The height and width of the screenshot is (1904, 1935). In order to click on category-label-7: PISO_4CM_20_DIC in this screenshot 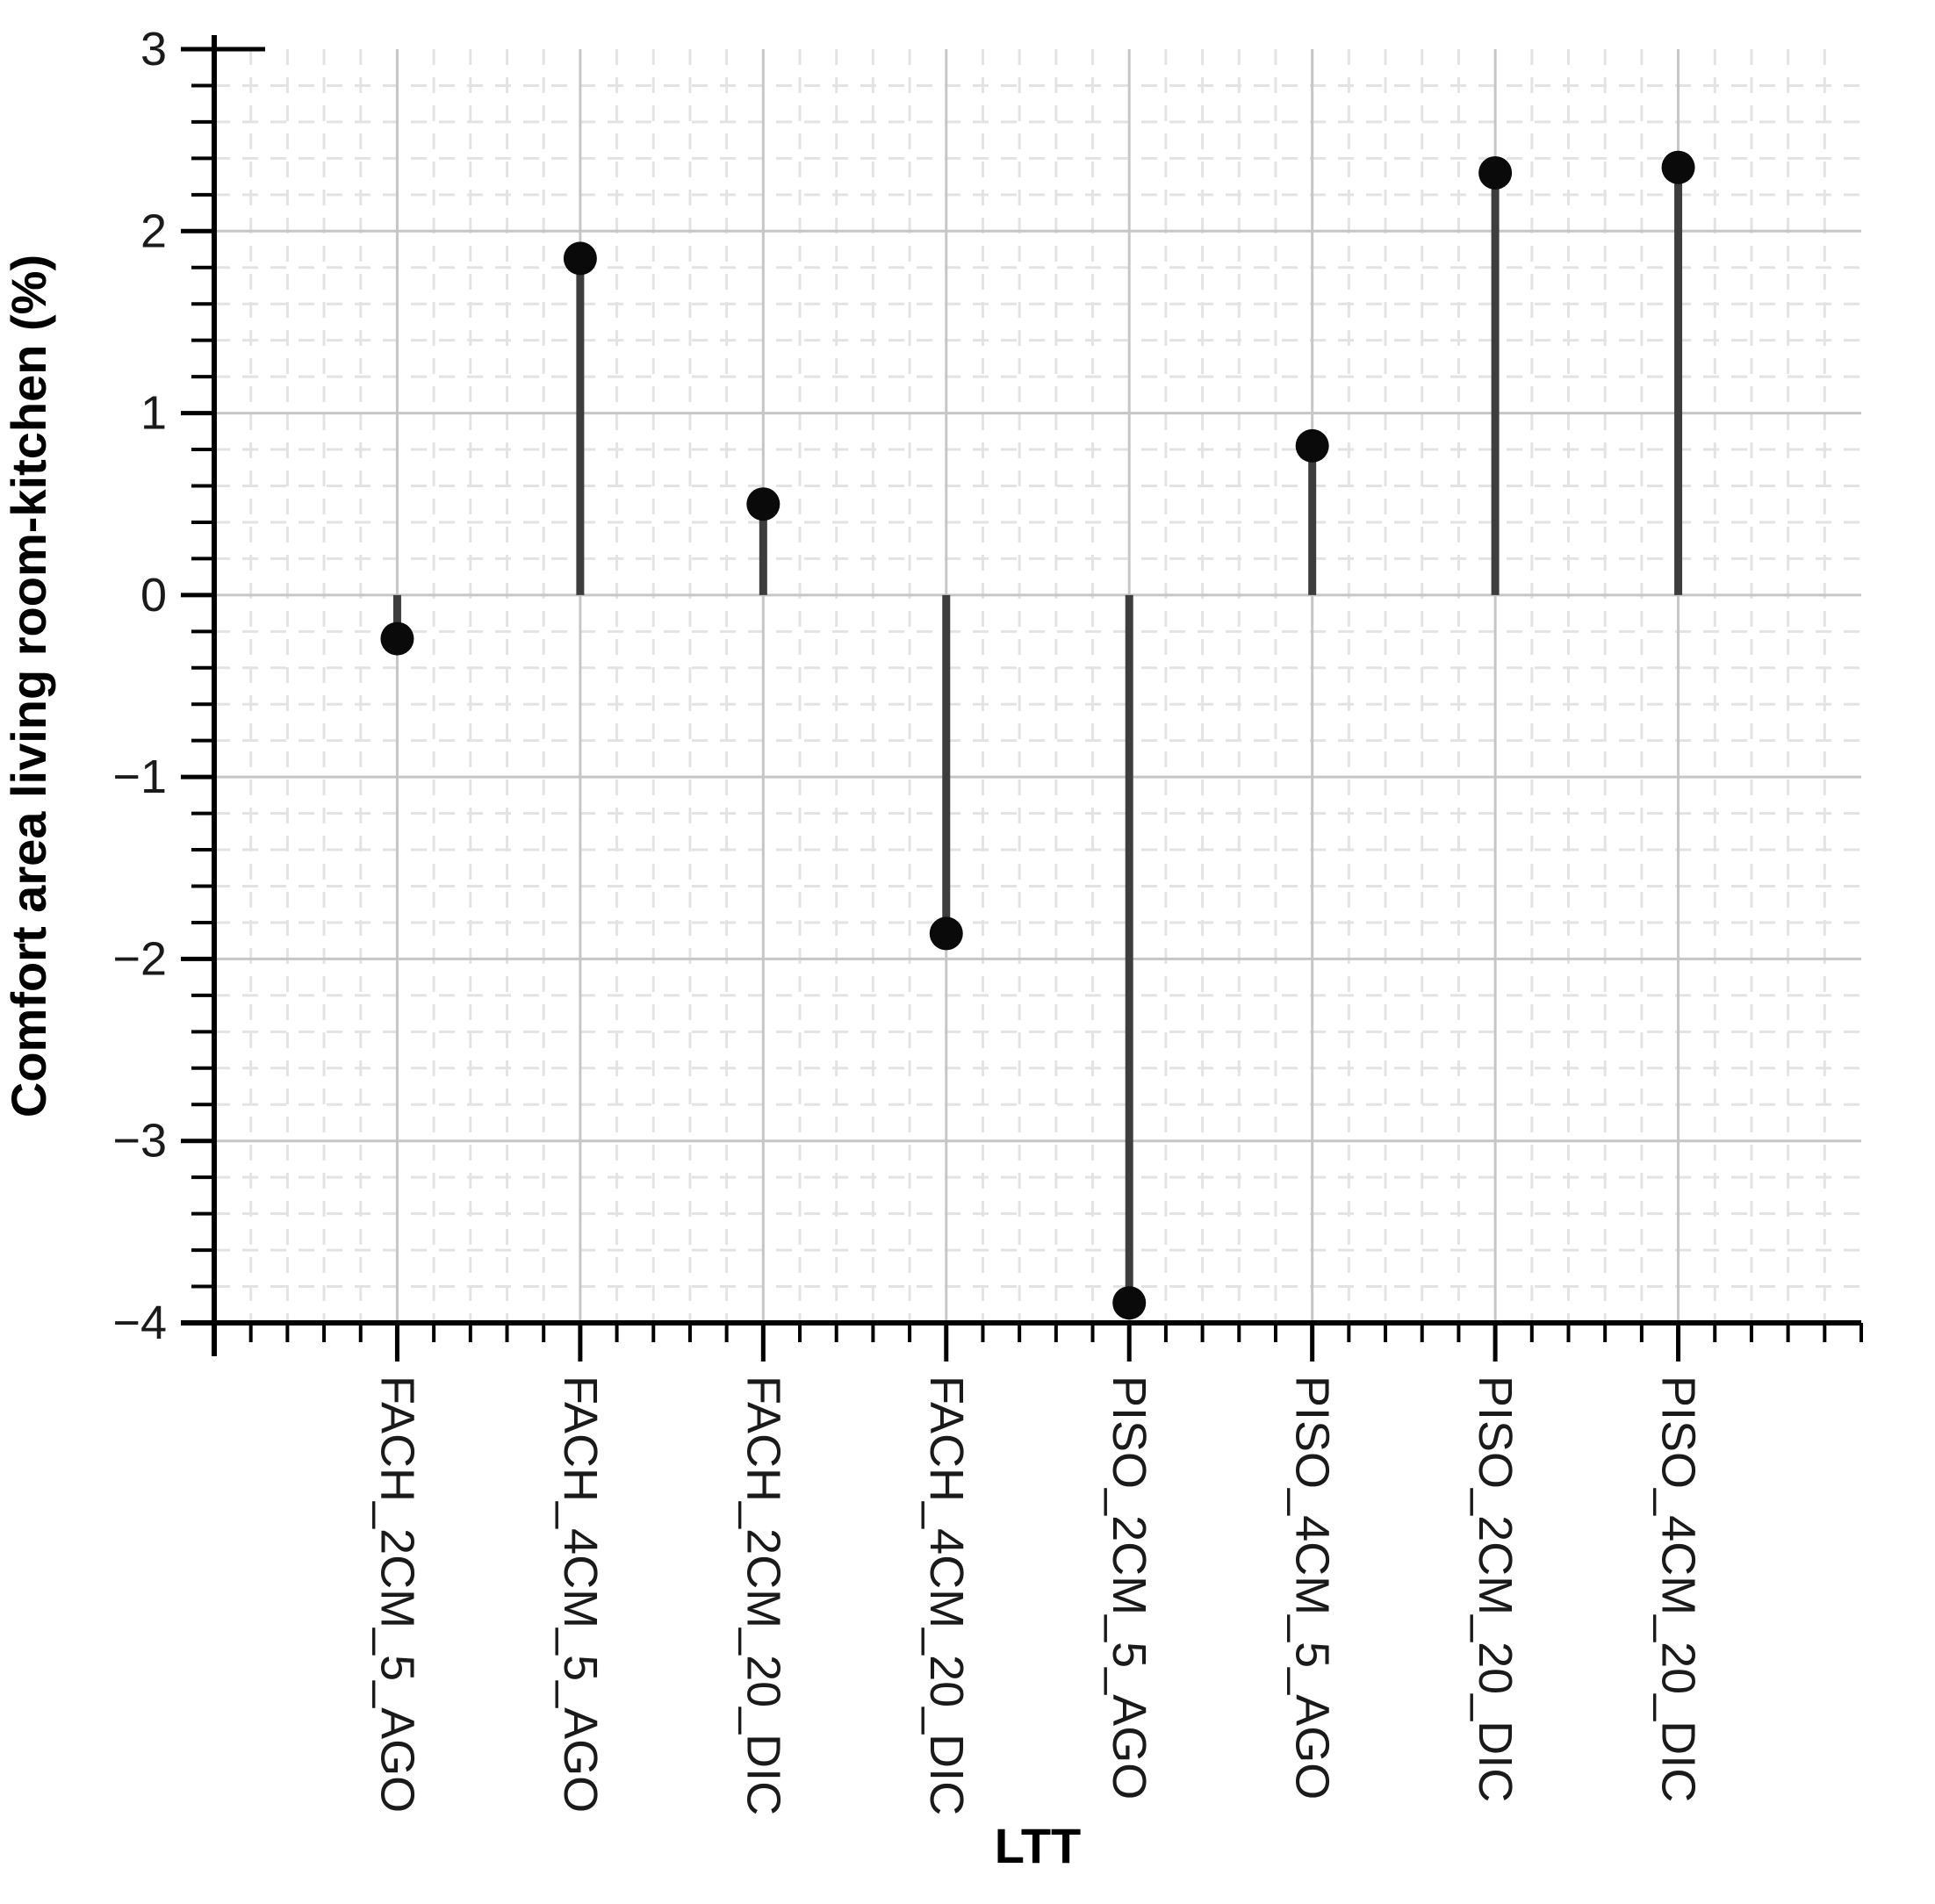, I will do `click(1678, 1589)`.